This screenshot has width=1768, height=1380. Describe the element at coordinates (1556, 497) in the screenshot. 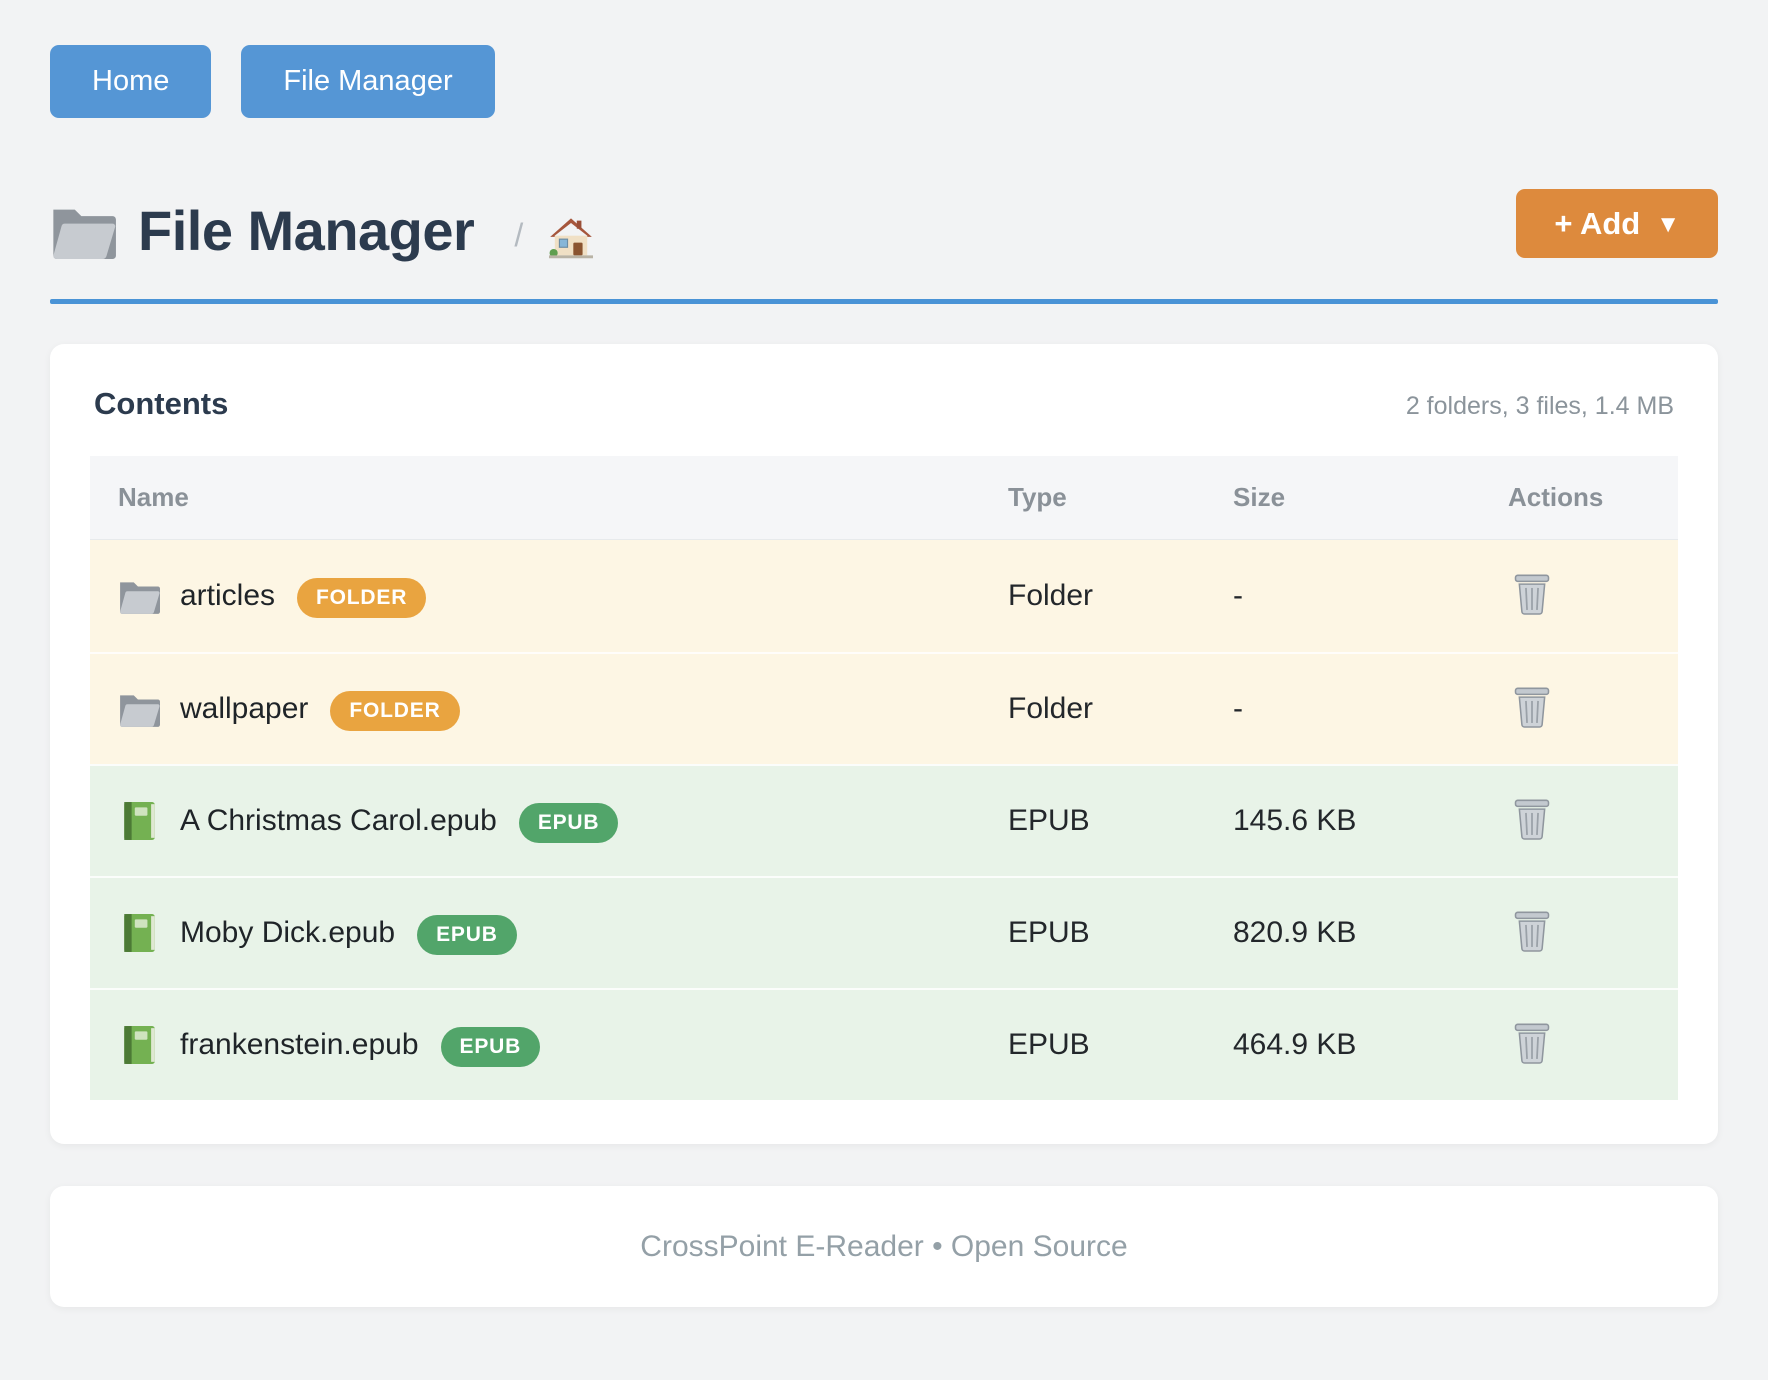

I see `column-header-actions: Actions` at that location.